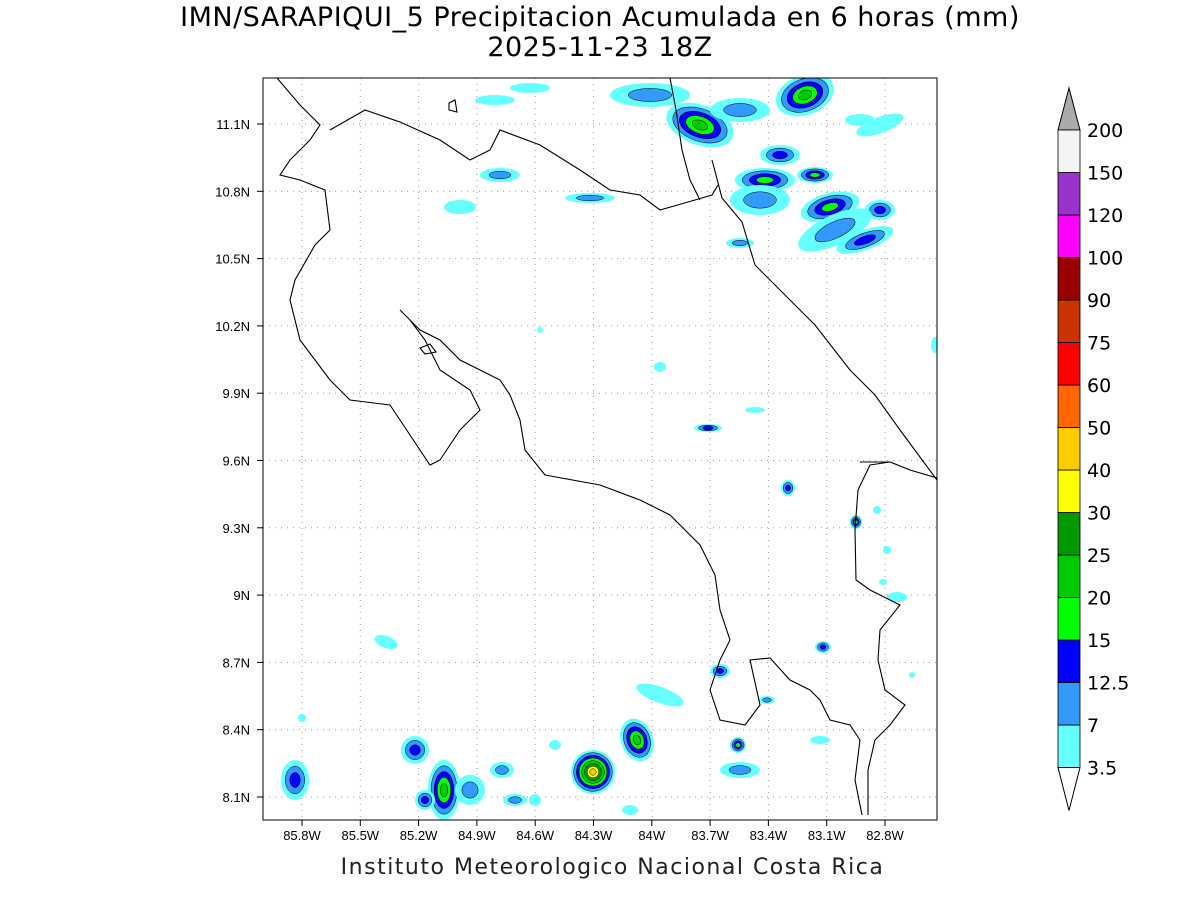 This screenshot has width=1200, height=900. I want to click on colorbar-level-label: 200, so click(1105, 131).